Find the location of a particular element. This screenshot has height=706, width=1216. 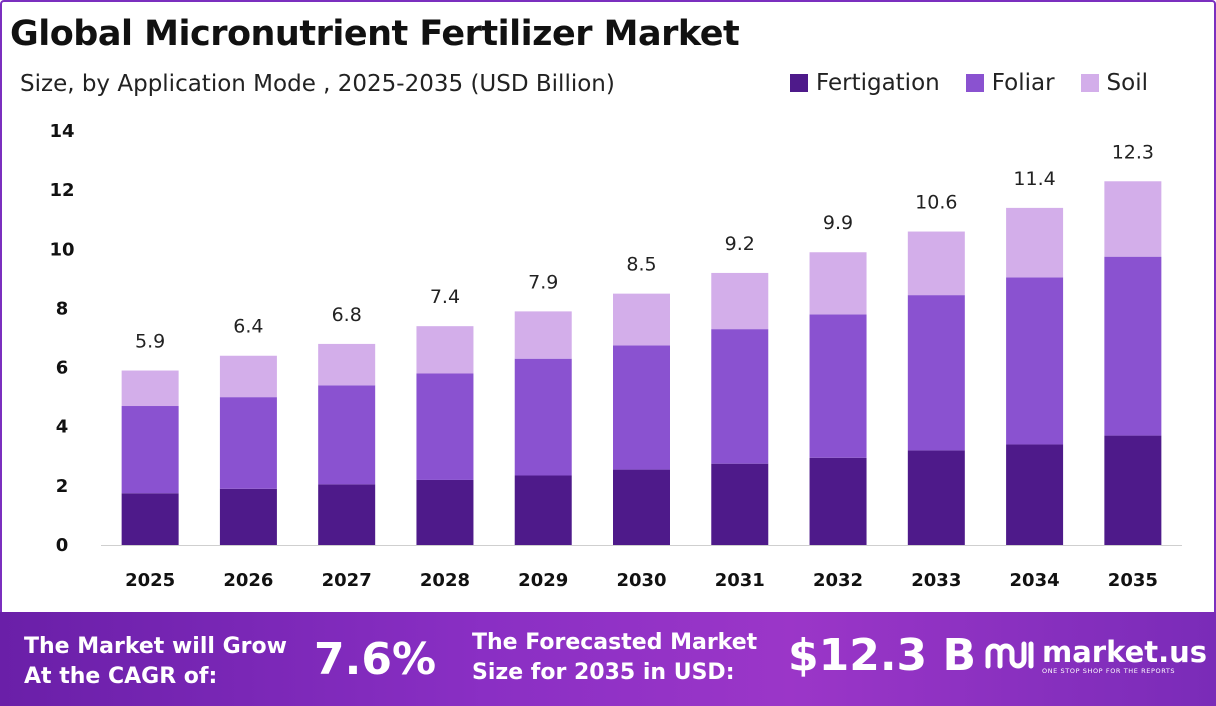

x-tick-label: 2026 is located at coordinates (248, 580).